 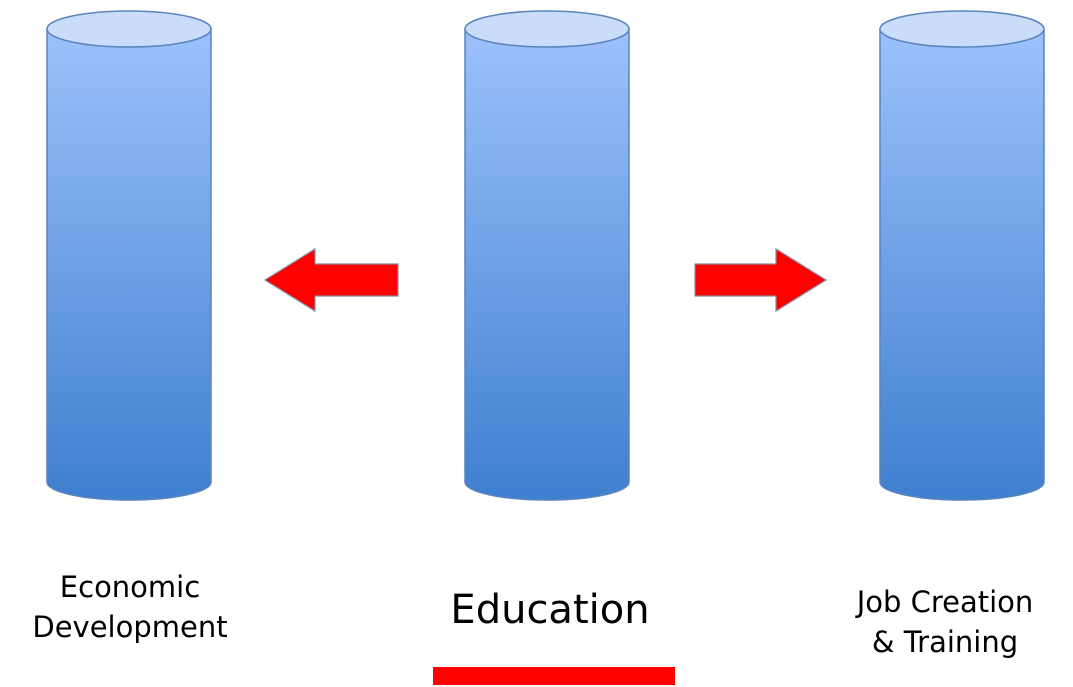 I want to click on pillar-job-creation-training, so click(x=962, y=255).